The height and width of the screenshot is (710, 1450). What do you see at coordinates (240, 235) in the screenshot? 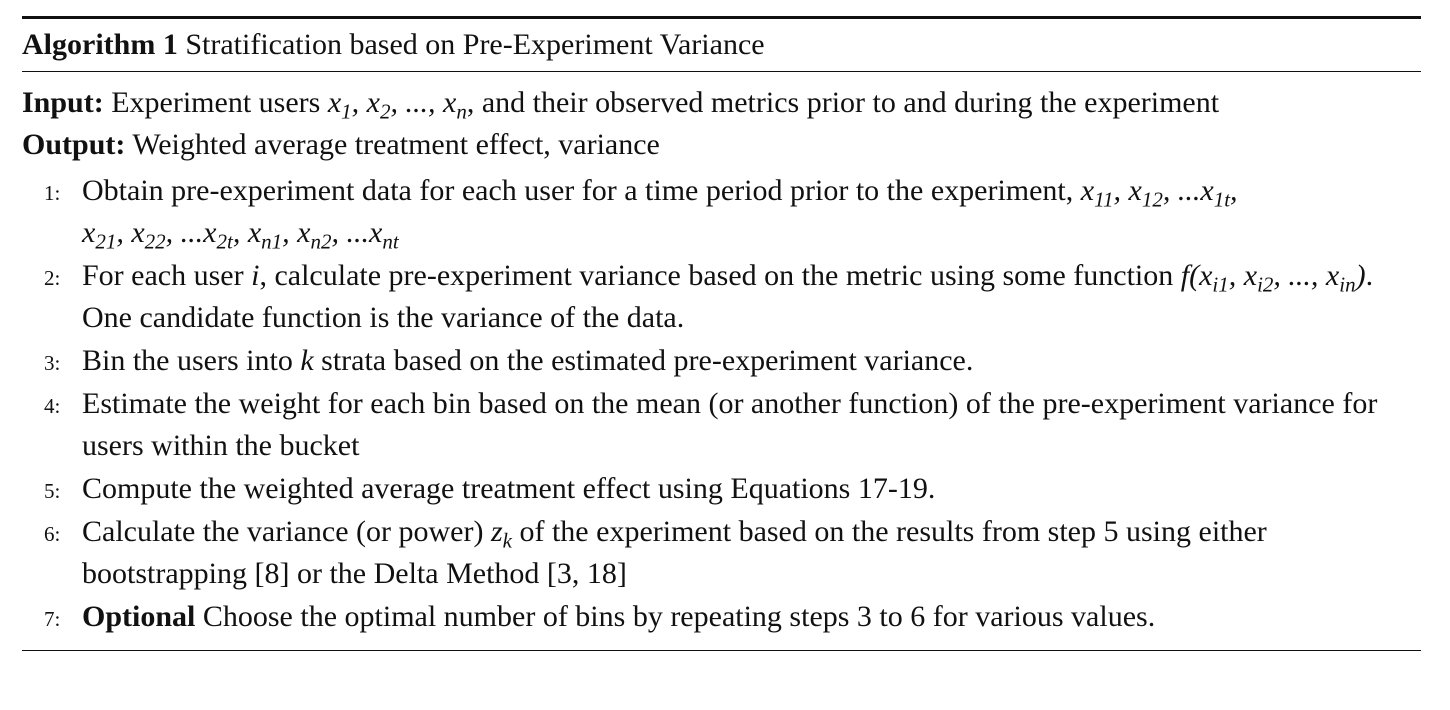
I see `step-math: x21, x22, ...x2t, xn1, xn2, ...xnt` at bounding box center [240, 235].